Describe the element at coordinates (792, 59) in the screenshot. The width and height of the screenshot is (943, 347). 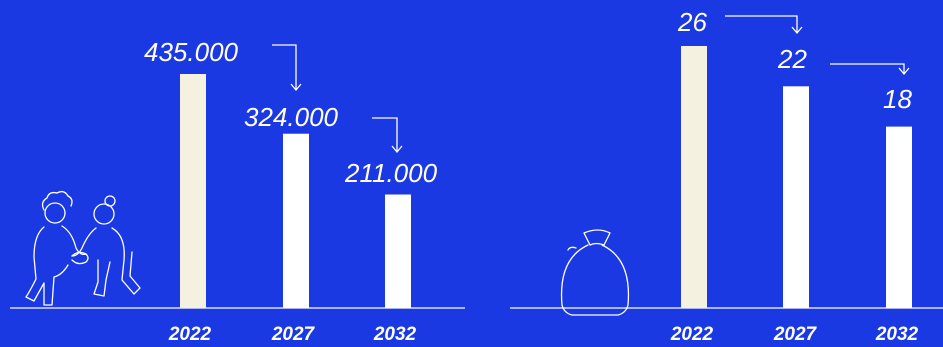
I see `value-label-2027: 22` at that location.